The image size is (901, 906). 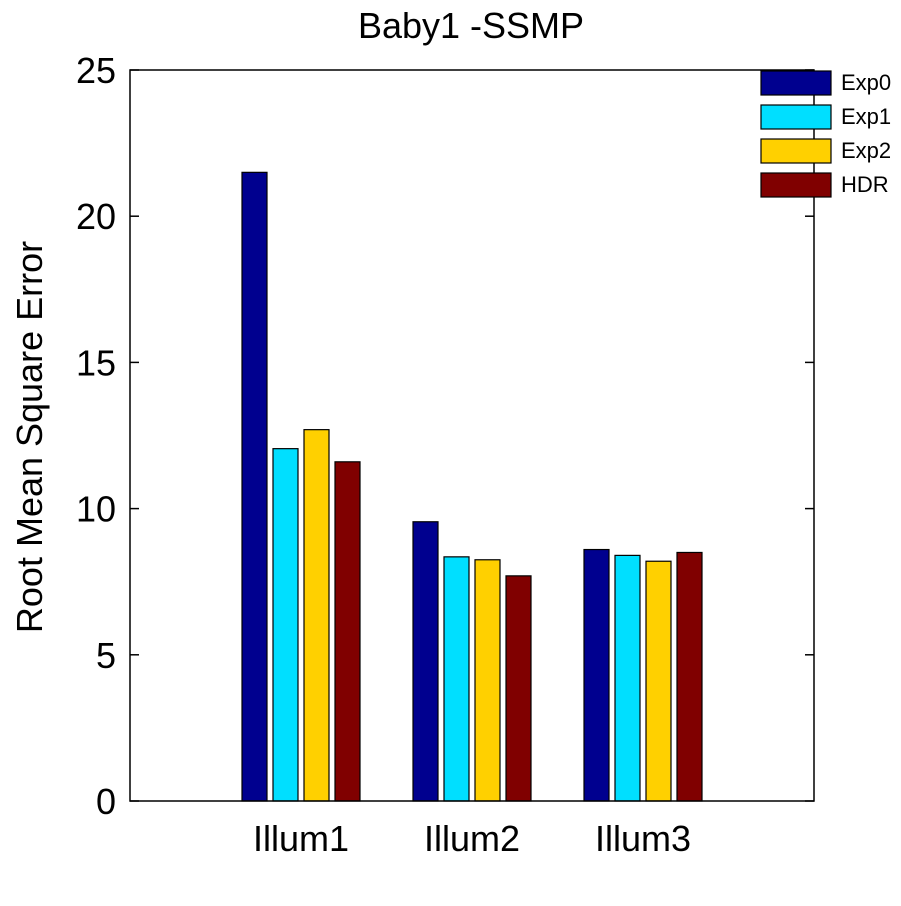 I want to click on legend-label-exp1: Exp1, so click(x=866, y=116).